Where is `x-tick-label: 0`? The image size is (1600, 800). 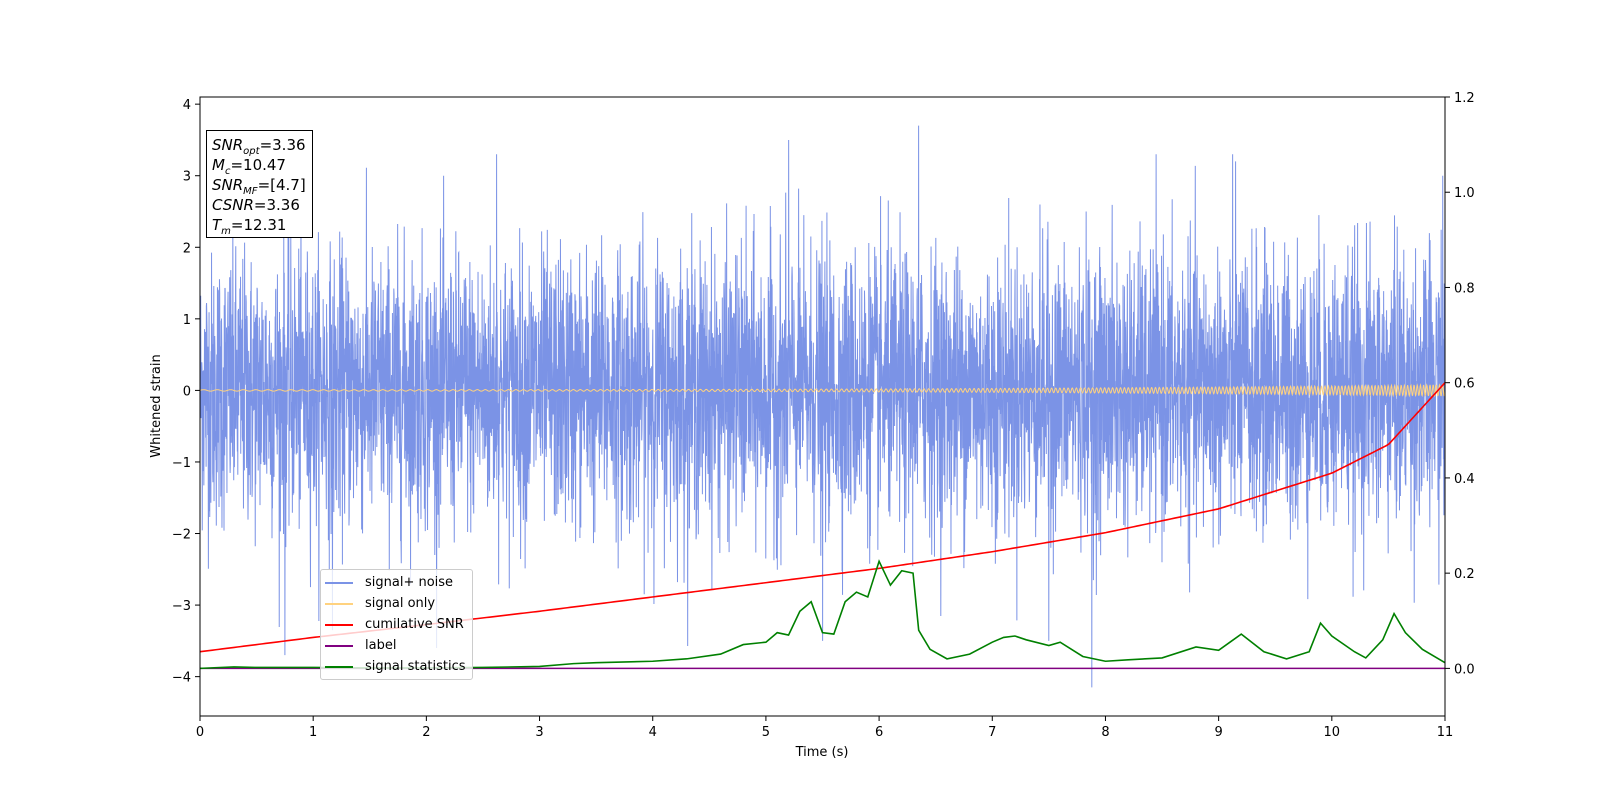
x-tick-label: 0 is located at coordinates (200, 732).